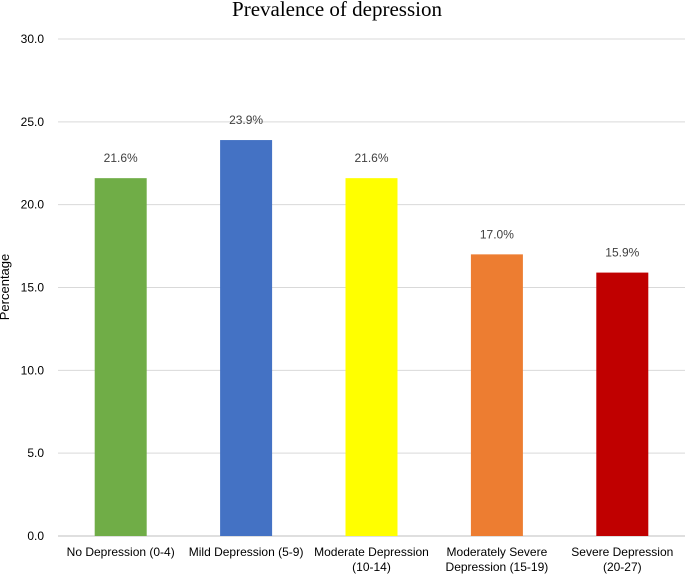 The height and width of the screenshot is (576, 685). Describe the element at coordinates (622, 253) in the screenshot. I see `data-label: 15.9%` at that location.